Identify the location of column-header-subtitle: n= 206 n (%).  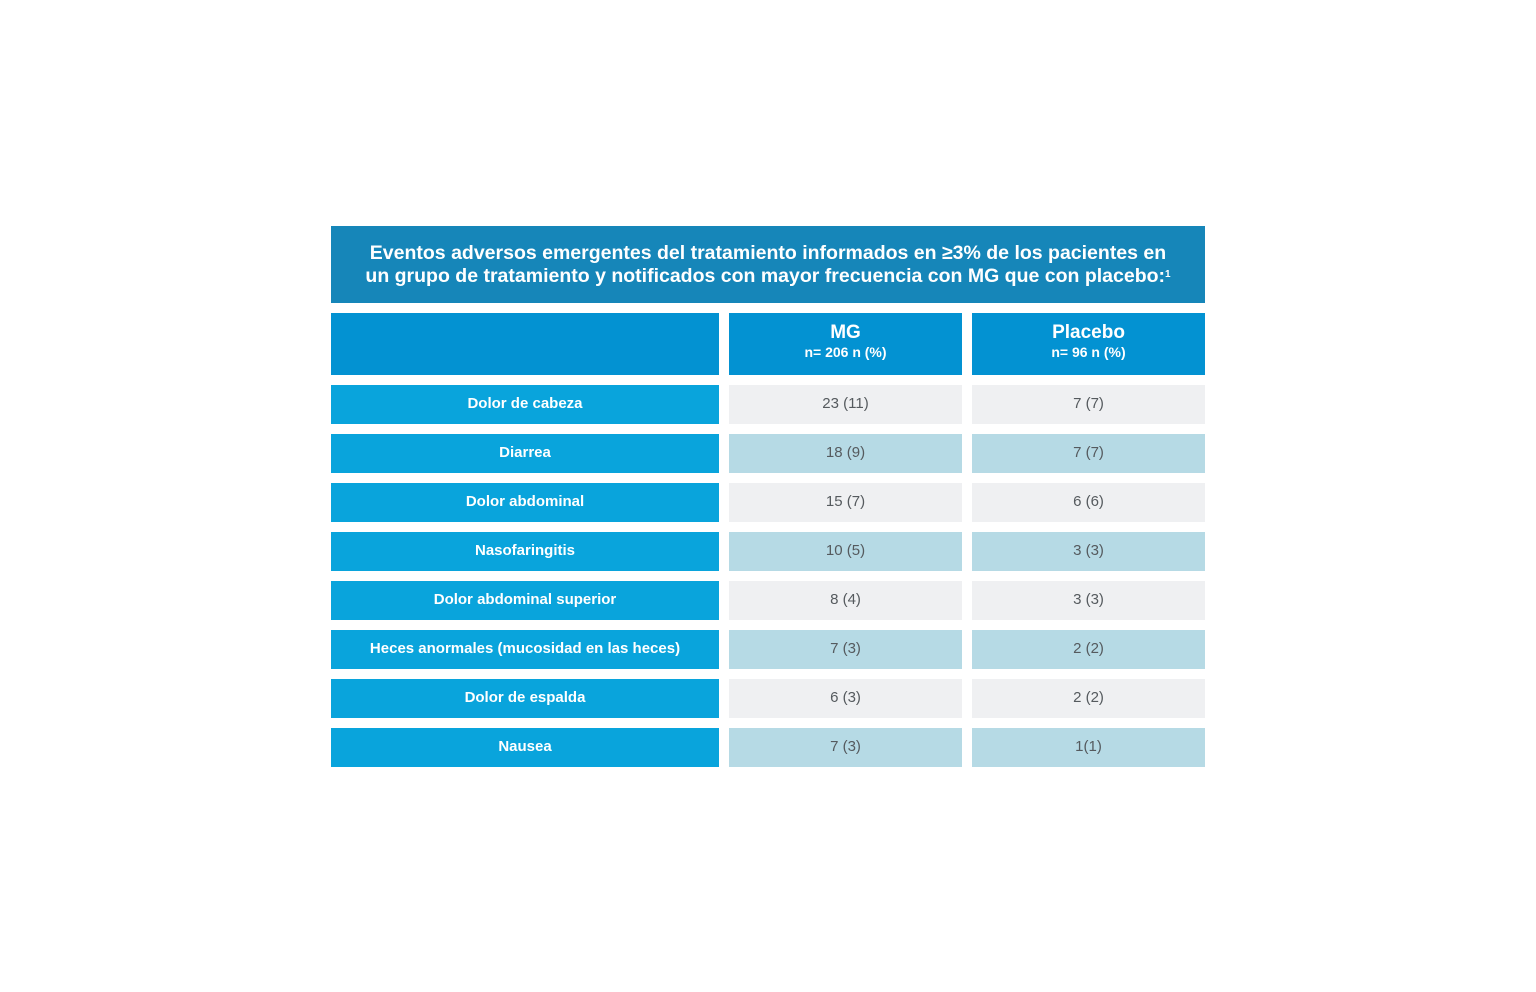
(845, 351).